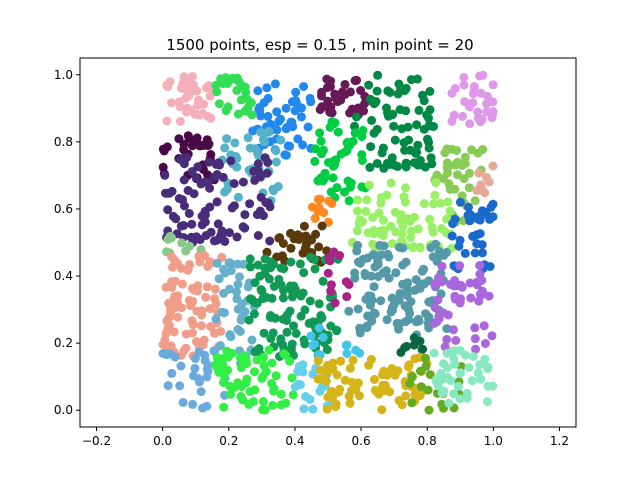 The height and width of the screenshot is (480, 640). I want to click on chart-title: 1500 points, esp = 0.15 , min point = 20, so click(319, 45).